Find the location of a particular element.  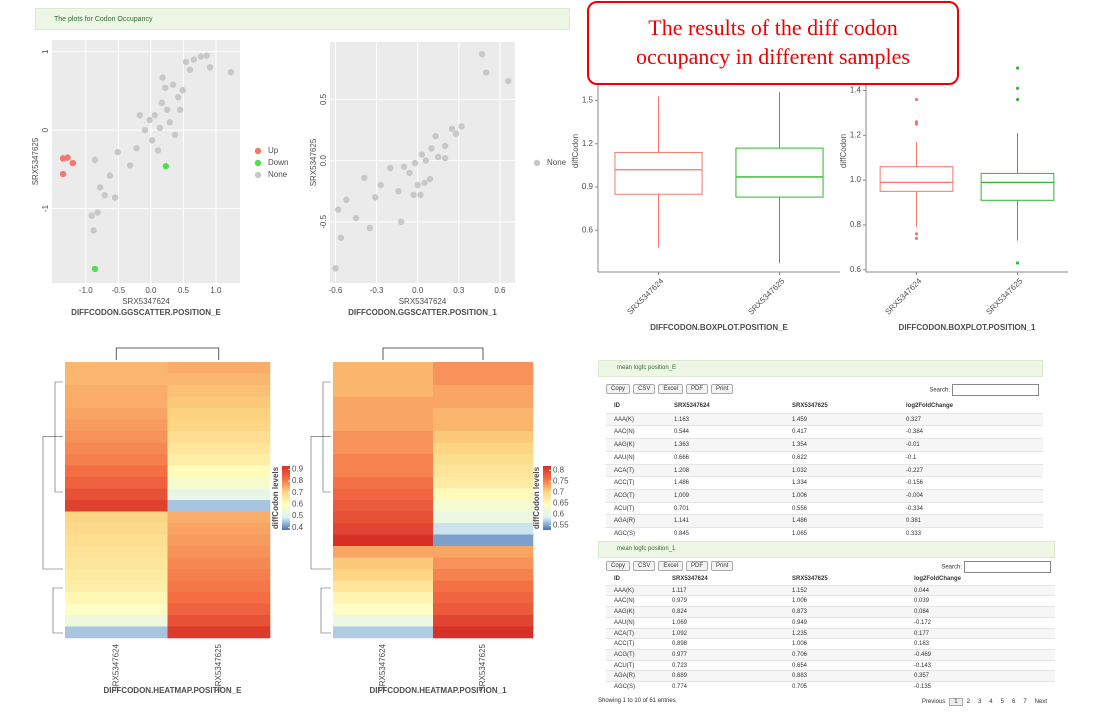

page-link: Next is located at coordinates (1040, 701).